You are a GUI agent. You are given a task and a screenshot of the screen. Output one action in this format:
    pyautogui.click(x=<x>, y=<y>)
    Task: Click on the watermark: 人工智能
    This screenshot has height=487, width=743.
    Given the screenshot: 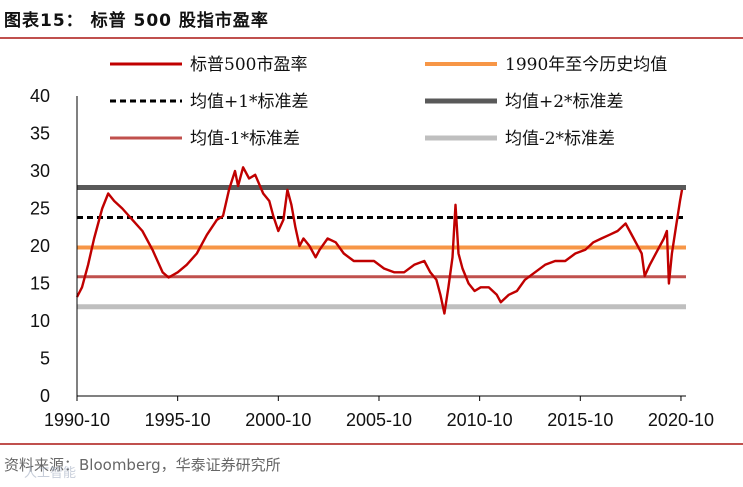 What is the action you would take?
    pyautogui.click(x=50, y=473)
    